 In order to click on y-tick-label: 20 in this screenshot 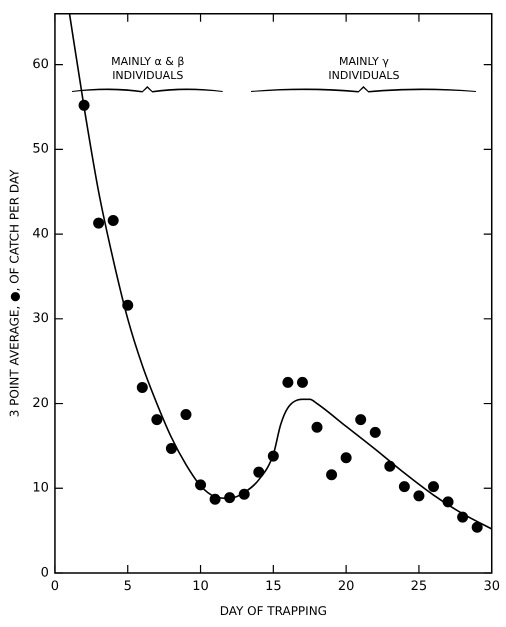, I will do `click(40, 403)`.